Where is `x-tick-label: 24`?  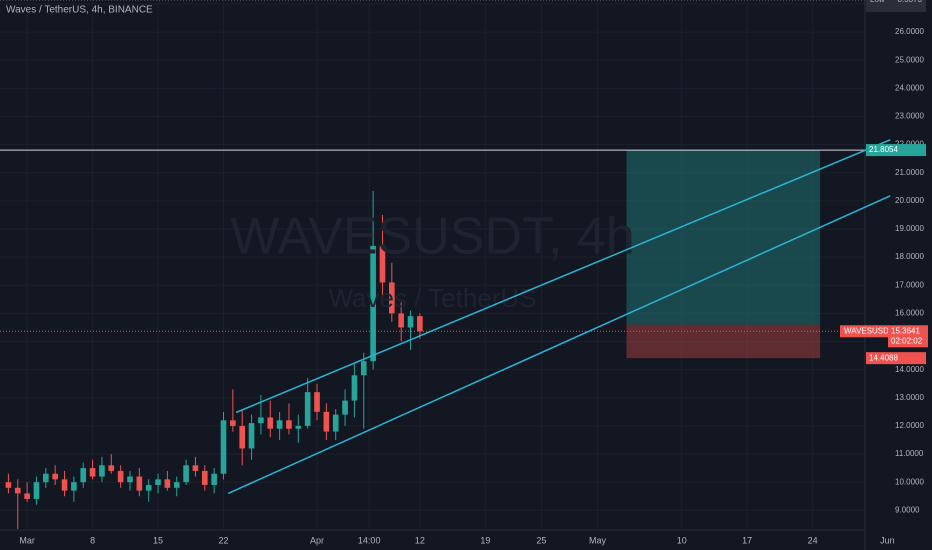
x-tick-label: 24 is located at coordinates (813, 540).